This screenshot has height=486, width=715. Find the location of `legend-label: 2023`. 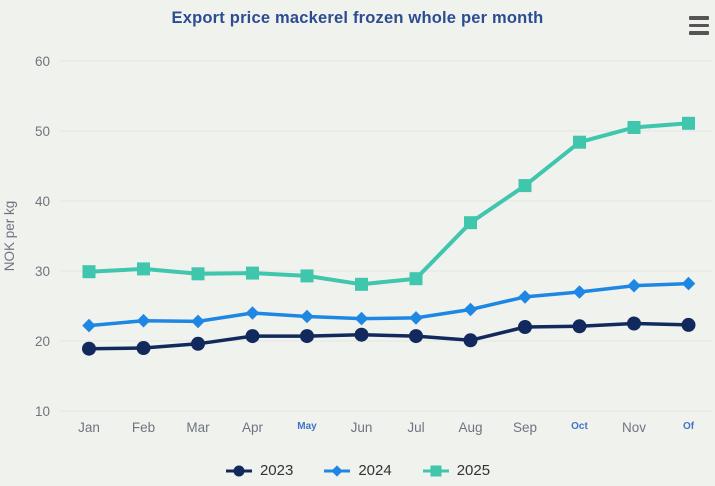

legend-label: 2023 is located at coordinates (276, 470).